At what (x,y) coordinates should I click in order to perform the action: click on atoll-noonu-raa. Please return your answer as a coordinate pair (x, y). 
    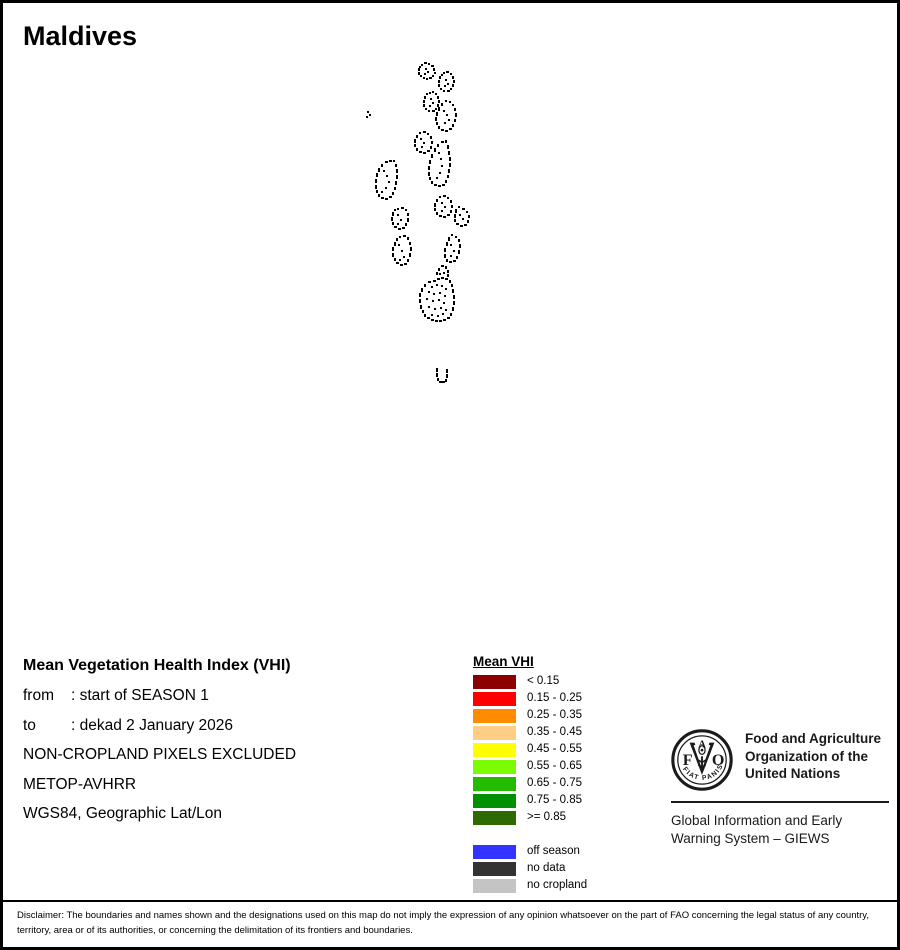
    Looking at the image, I should click on (446, 116).